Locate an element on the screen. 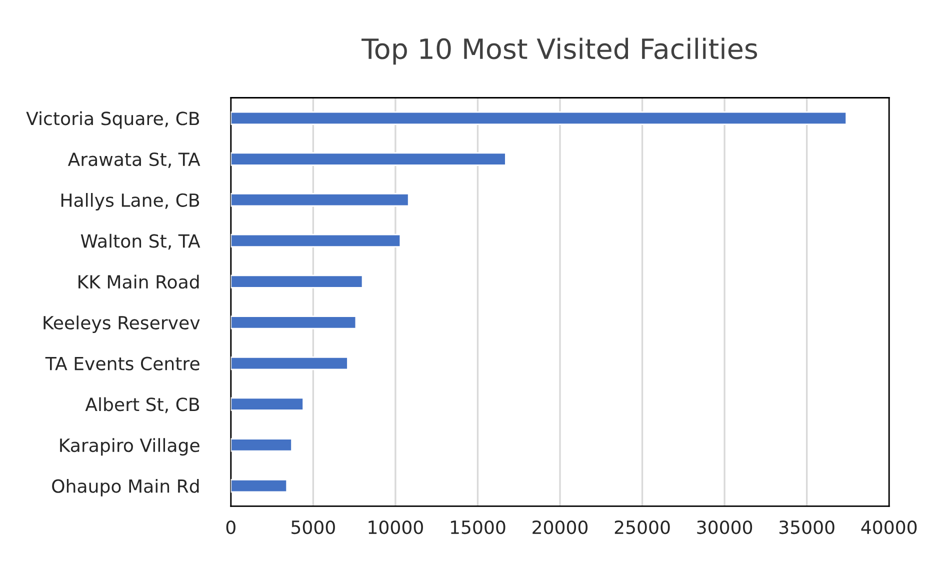 Image resolution: width=931 pixels, height=565 pixels. x-tick-label: 20000 is located at coordinates (560, 527).